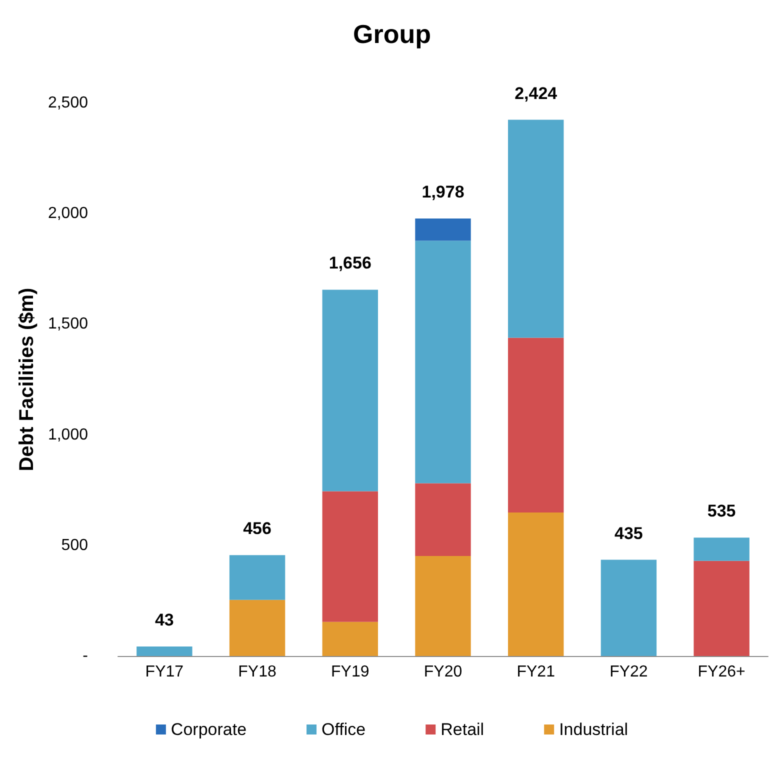  Describe the element at coordinates (68, 103) in the screenshot. I see `y-tick-label: 2,500` at that location.